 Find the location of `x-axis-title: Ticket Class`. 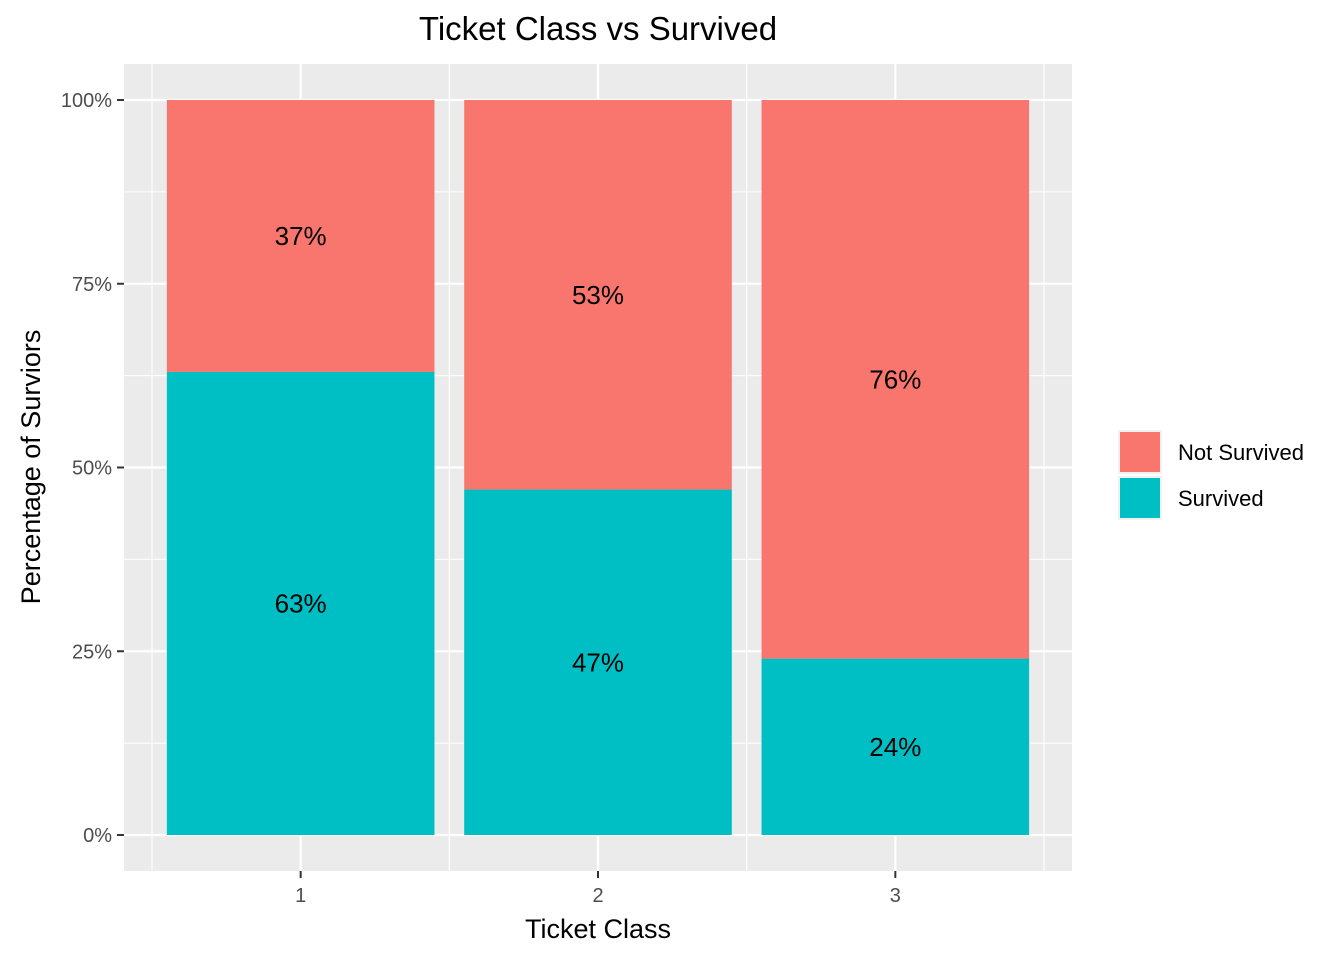

x-axis-title: Ticket Class is located at coordinates (598, 929).